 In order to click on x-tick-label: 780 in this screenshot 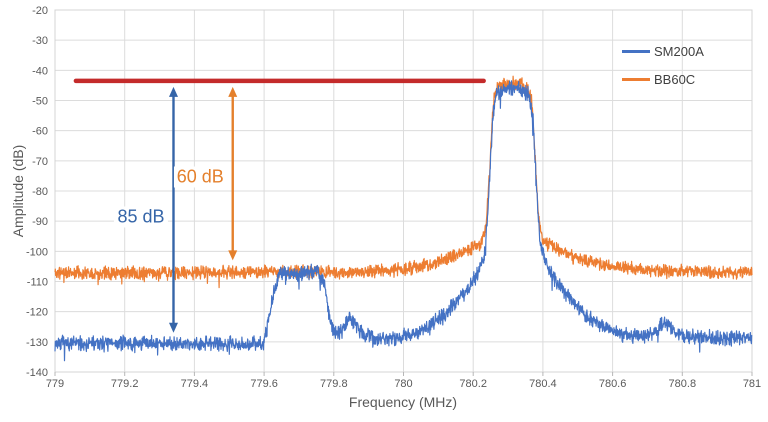, I will do `click(403, 384)`.